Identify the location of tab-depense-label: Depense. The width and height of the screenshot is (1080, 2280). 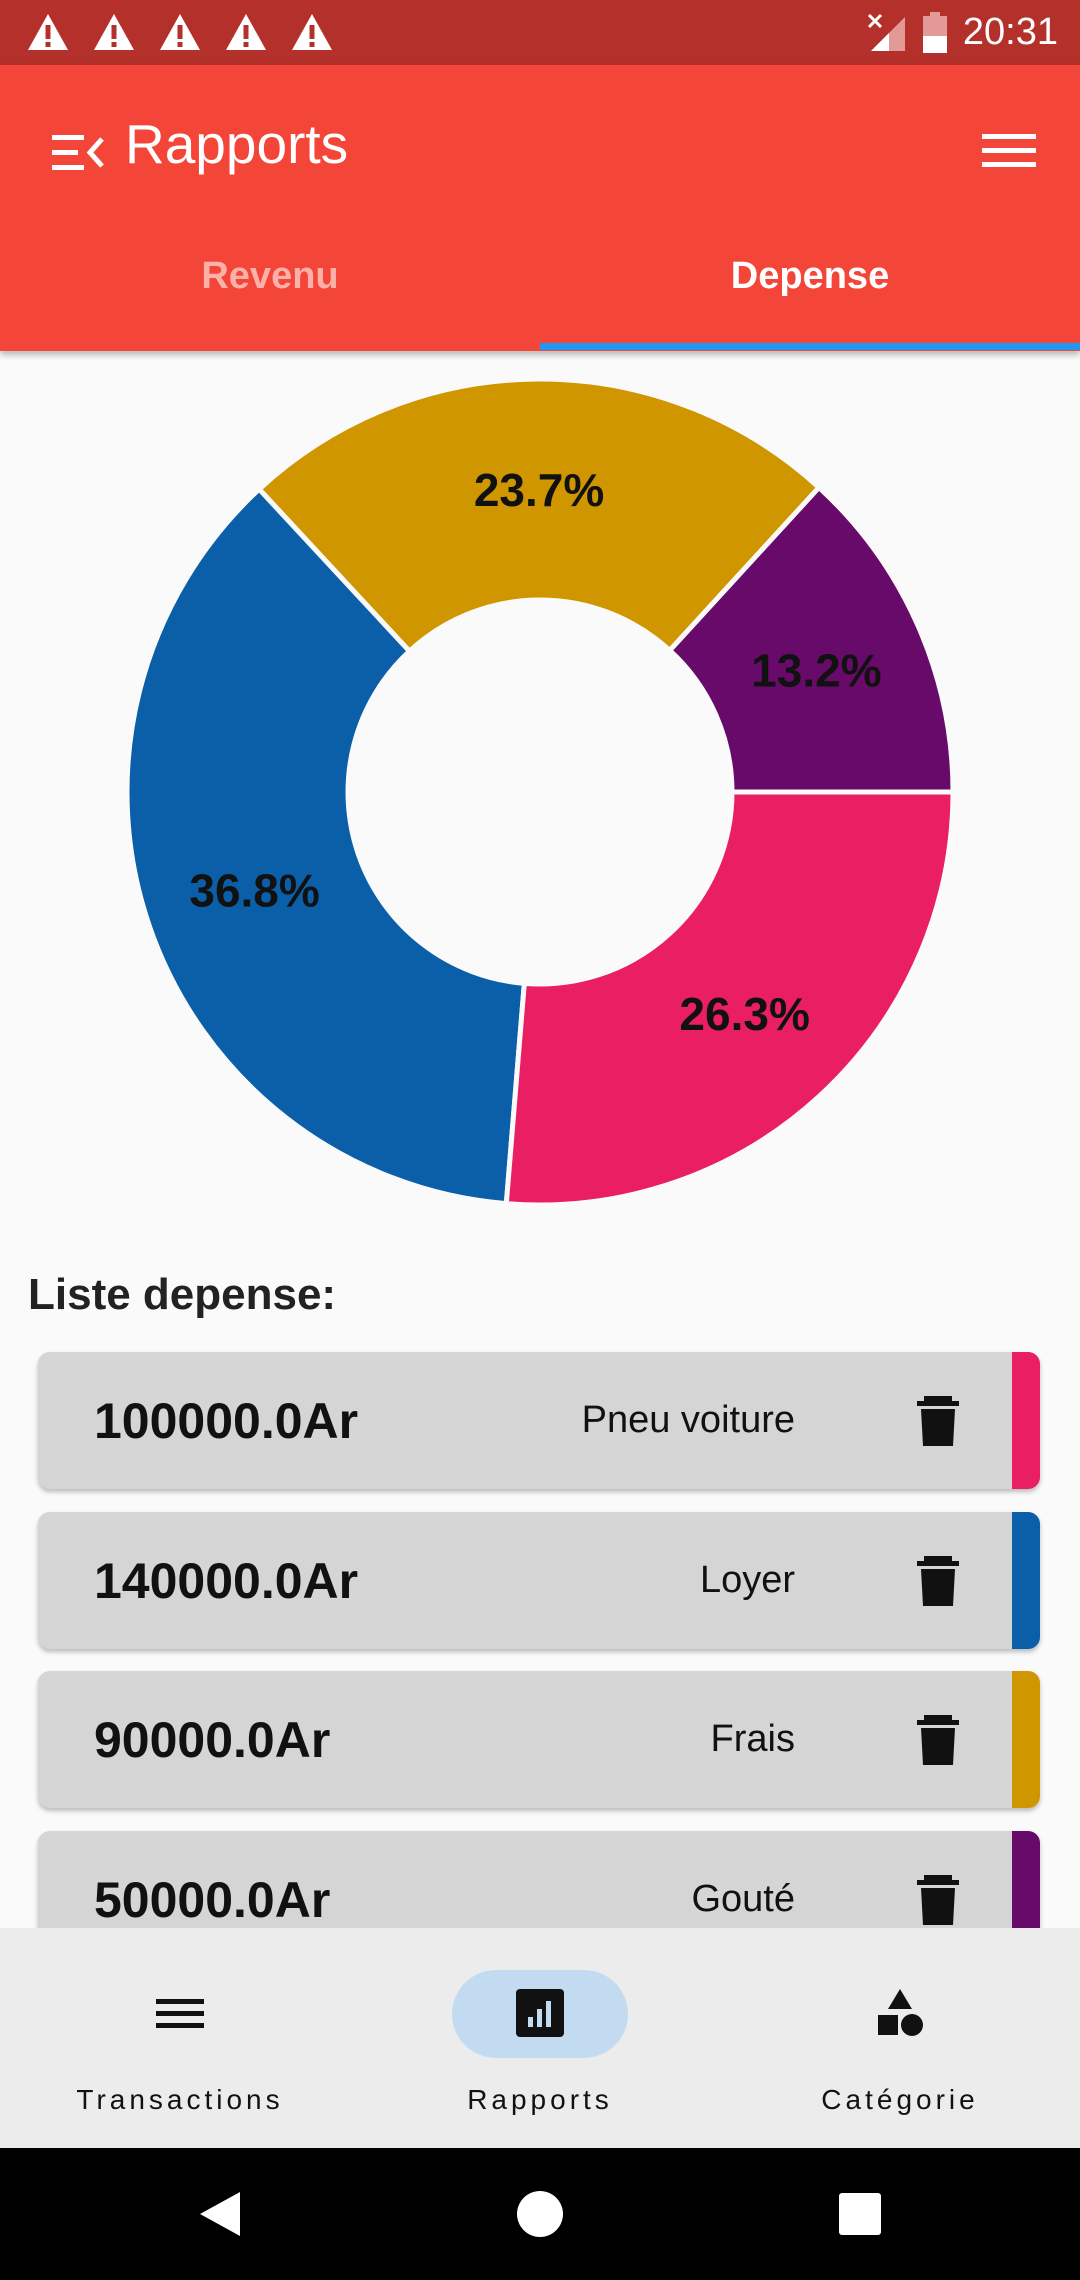
(810, 276).